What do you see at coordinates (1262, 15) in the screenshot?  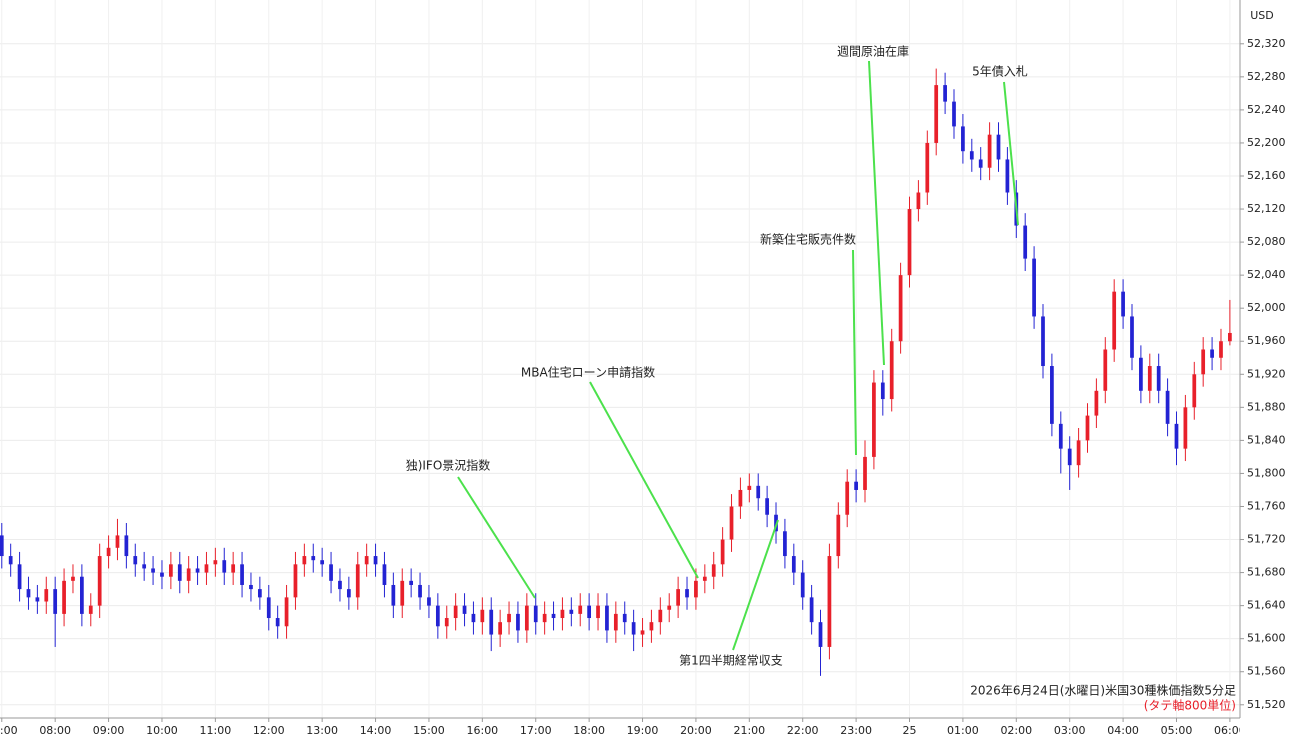 I see `currency-label: USD` at bounding box center [1262, 15].